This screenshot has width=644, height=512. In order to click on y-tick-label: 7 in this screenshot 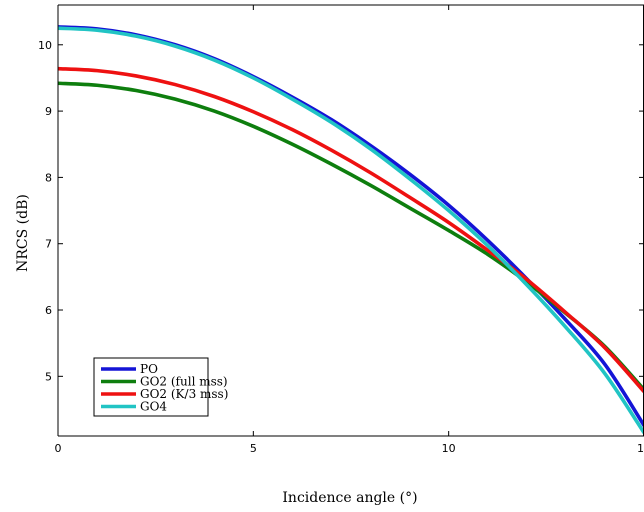, I will do `click(48, 244)`.